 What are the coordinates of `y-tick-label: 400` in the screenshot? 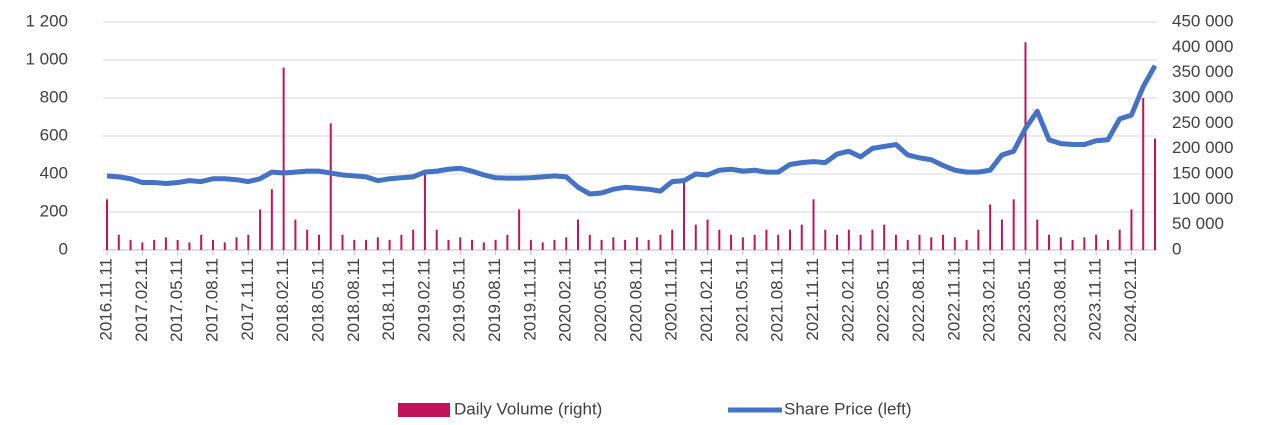 It's located at (54, 172).